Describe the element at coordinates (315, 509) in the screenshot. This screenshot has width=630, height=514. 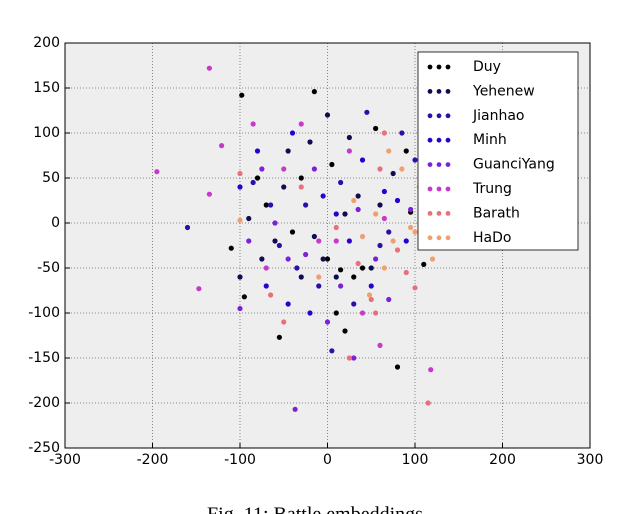
I see `caption: Fig. 11: Battle embeddings` at that location.